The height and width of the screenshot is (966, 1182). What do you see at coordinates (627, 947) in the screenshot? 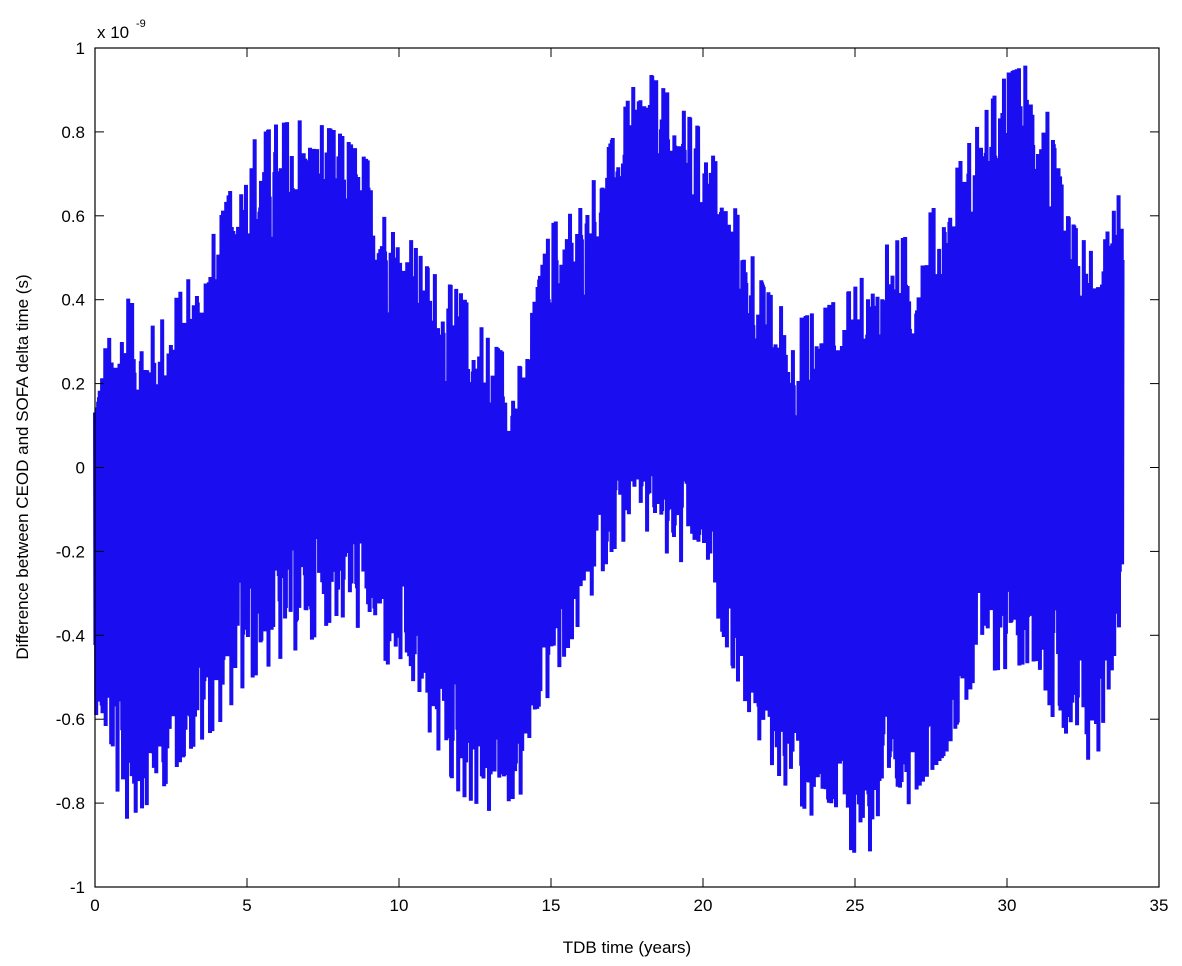
I see `x-axis-label: TDB time (years)` at bounding box center [627, 947].